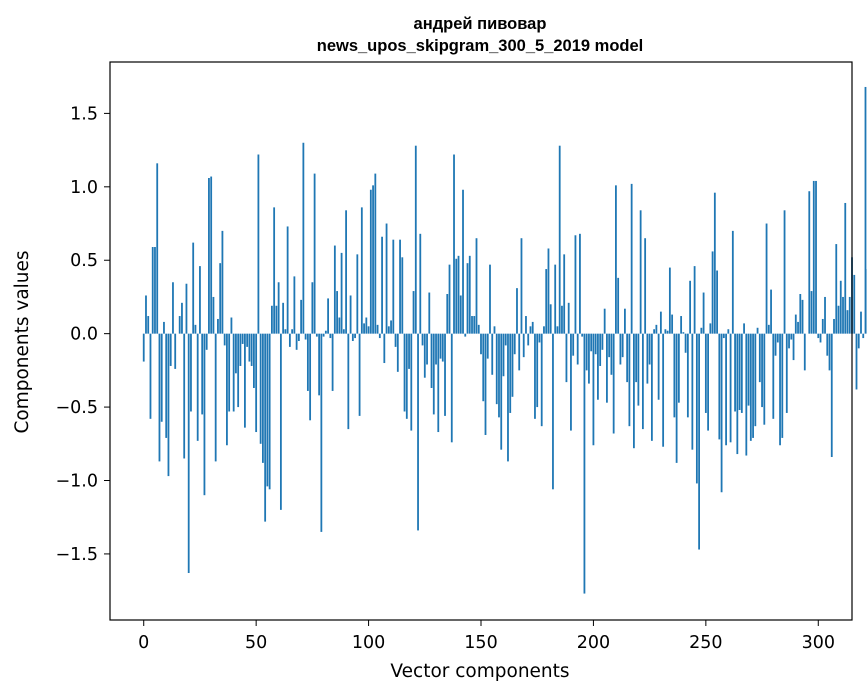 Image resolution: width=867 pixels, height=696 pixels. What do you see at coordinates (77, 408) in the screenshot?
I see `y-tick-label: −0.5` at bounding box center [77, 408].